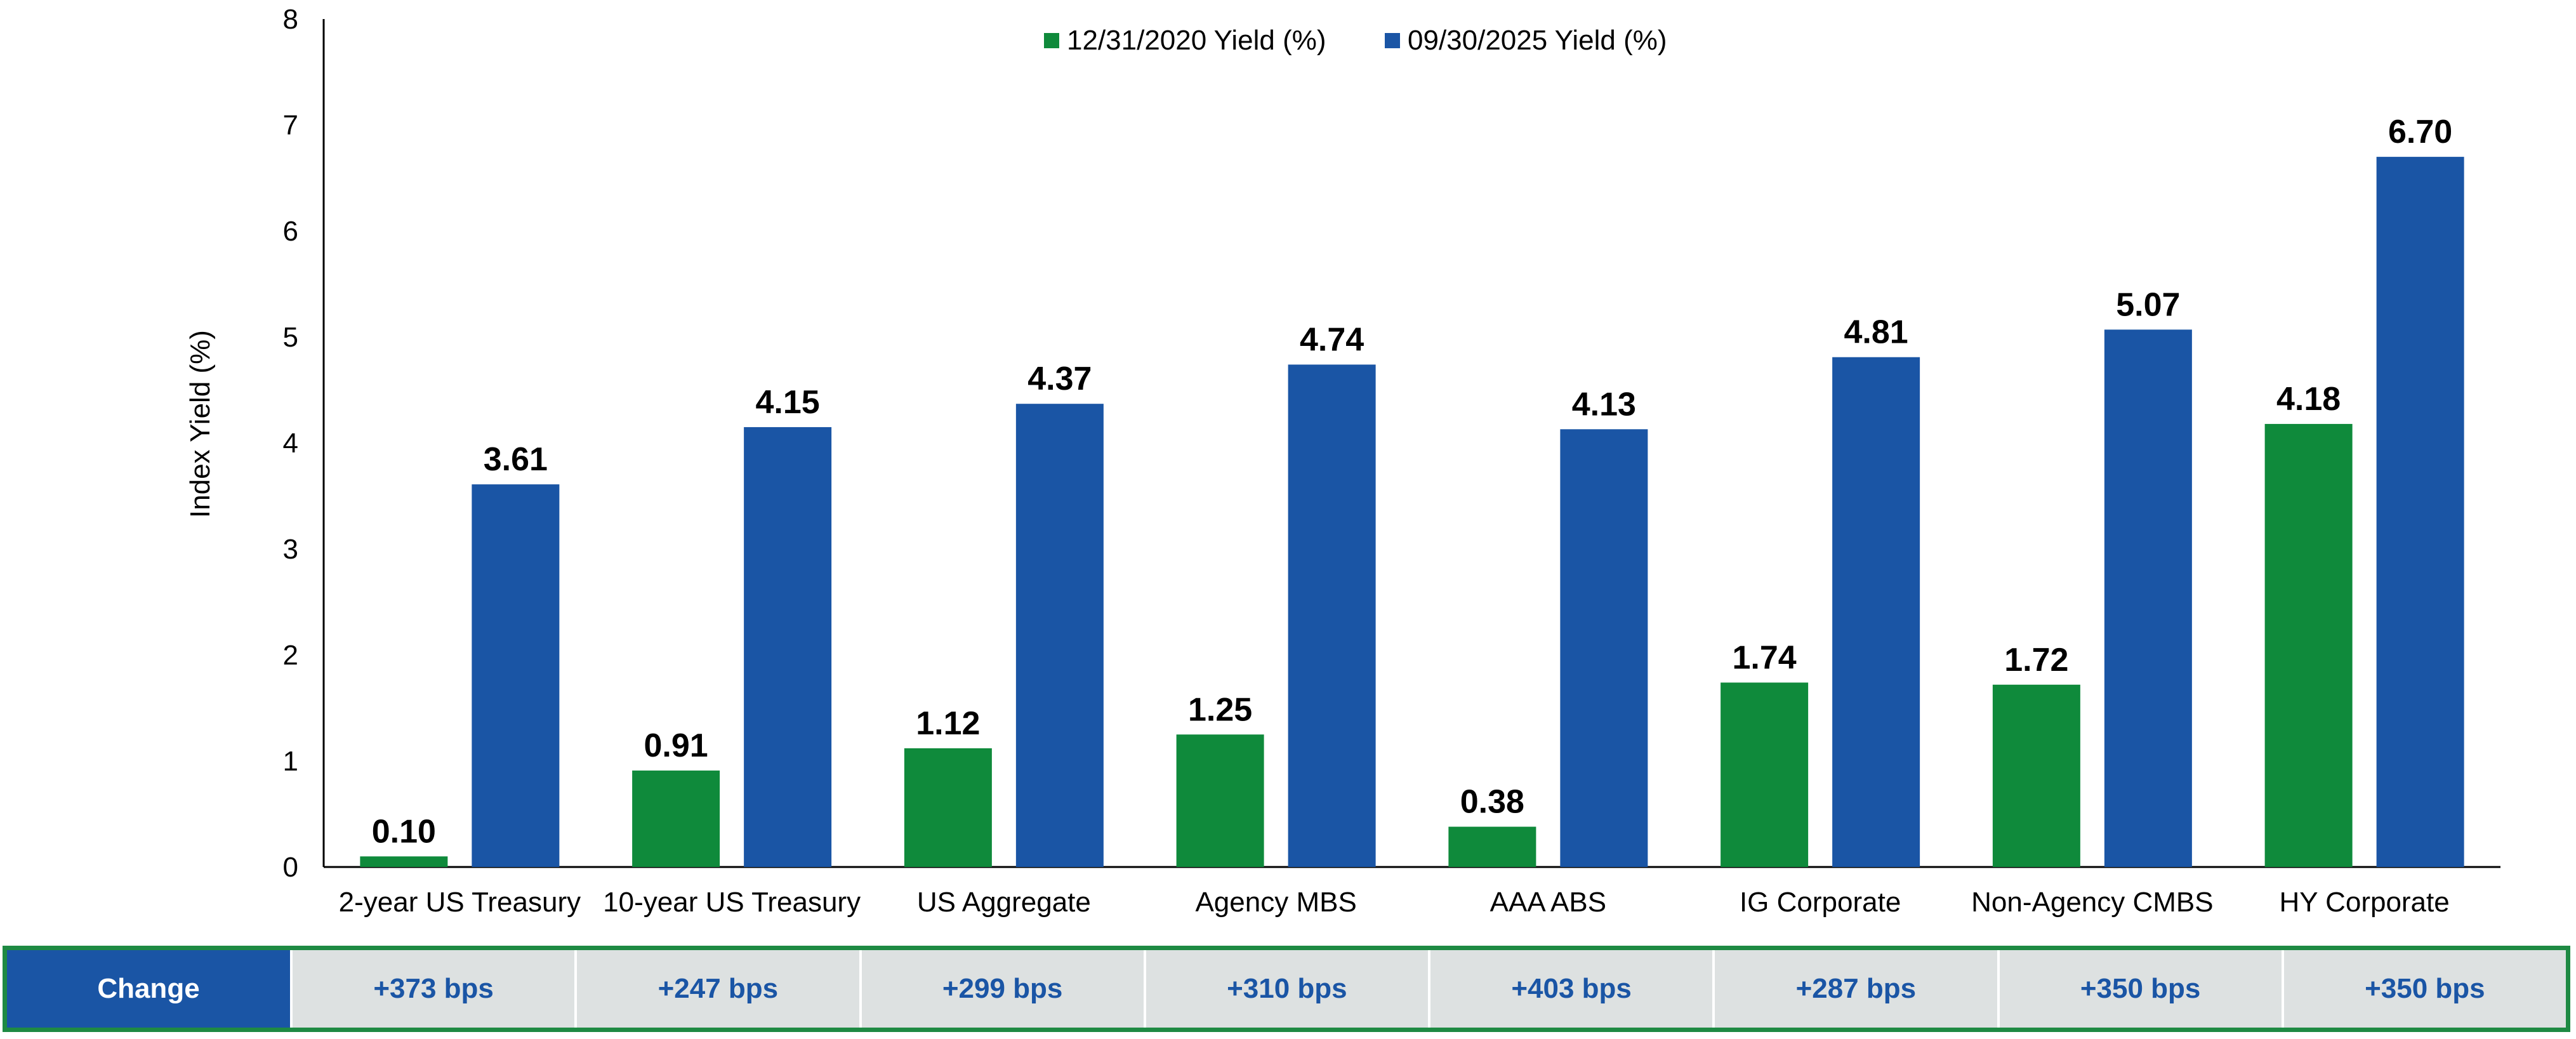 Image resolution: width=2576 pixels, height=1039 pixels. What do you see at coordinates (2420, 132) in the screenshot?
I see `data-label: 6.70` at bounding box center [2420, 132].